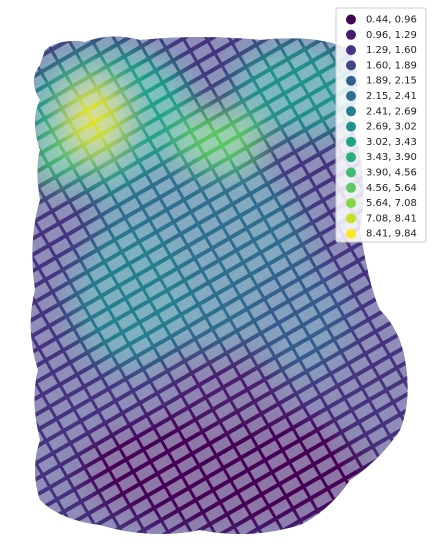  I want to click on legend-label: 2.69, 3.02, so click(391, 127).